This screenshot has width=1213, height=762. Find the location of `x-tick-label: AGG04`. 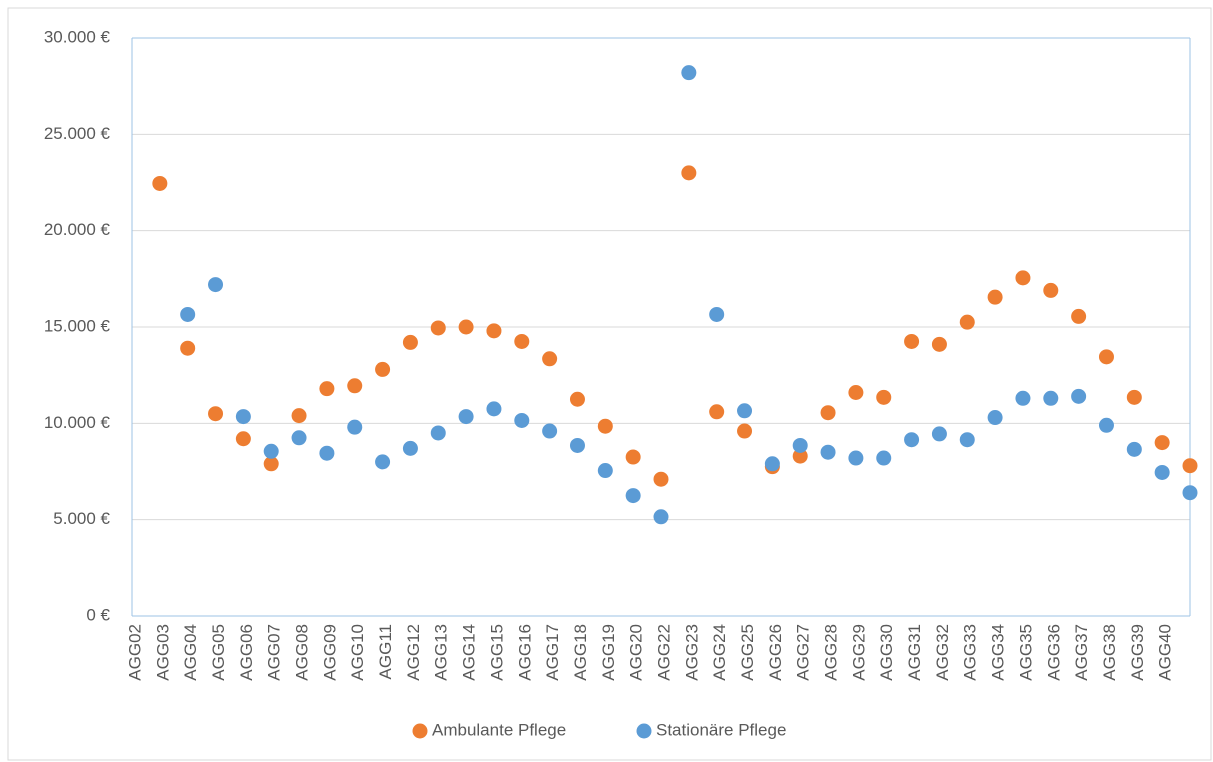

x-tick-label: AGG04 is located at coordinates (190, 652).